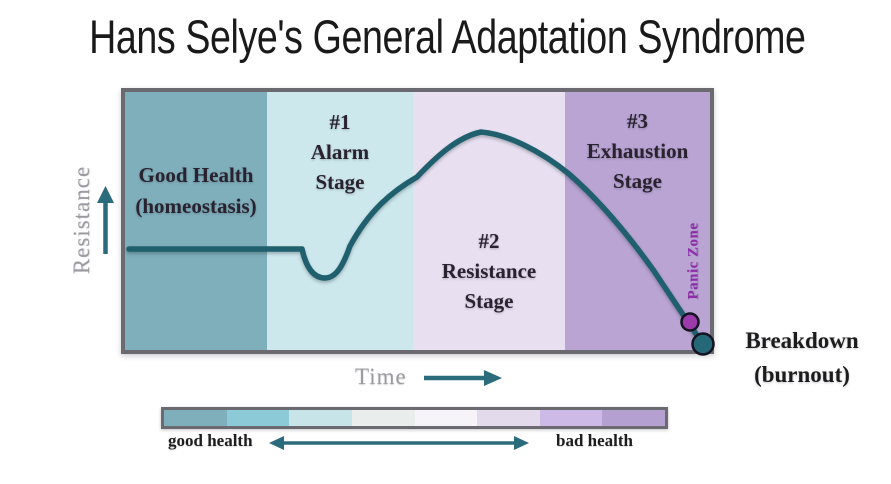 The width and height of the screenshot is (891, 484). Describe the element at coordinates (690, 322) in the screenshot. I see `panic-zone-dot` at that location.